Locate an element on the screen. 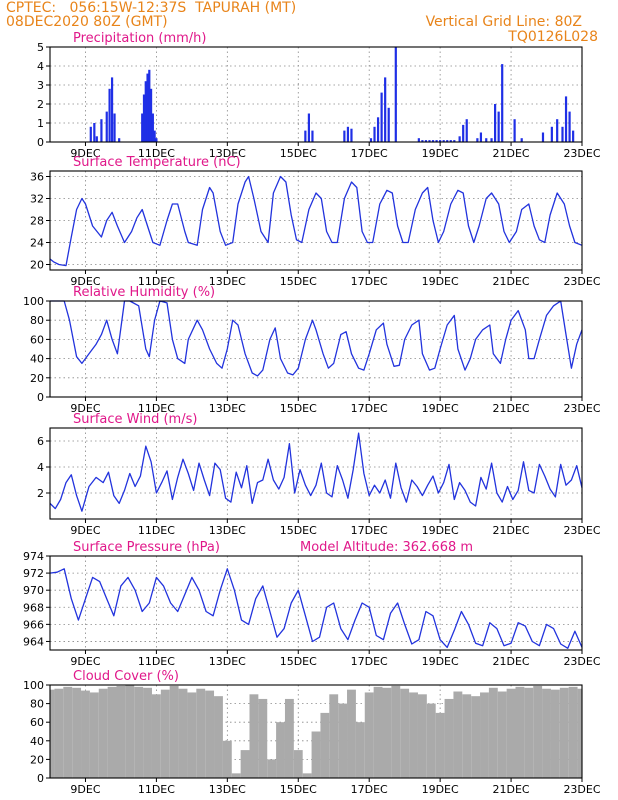 This screenshot has width=618, height=800. y-tick-label: 40 is located at coordinates (37, 741).